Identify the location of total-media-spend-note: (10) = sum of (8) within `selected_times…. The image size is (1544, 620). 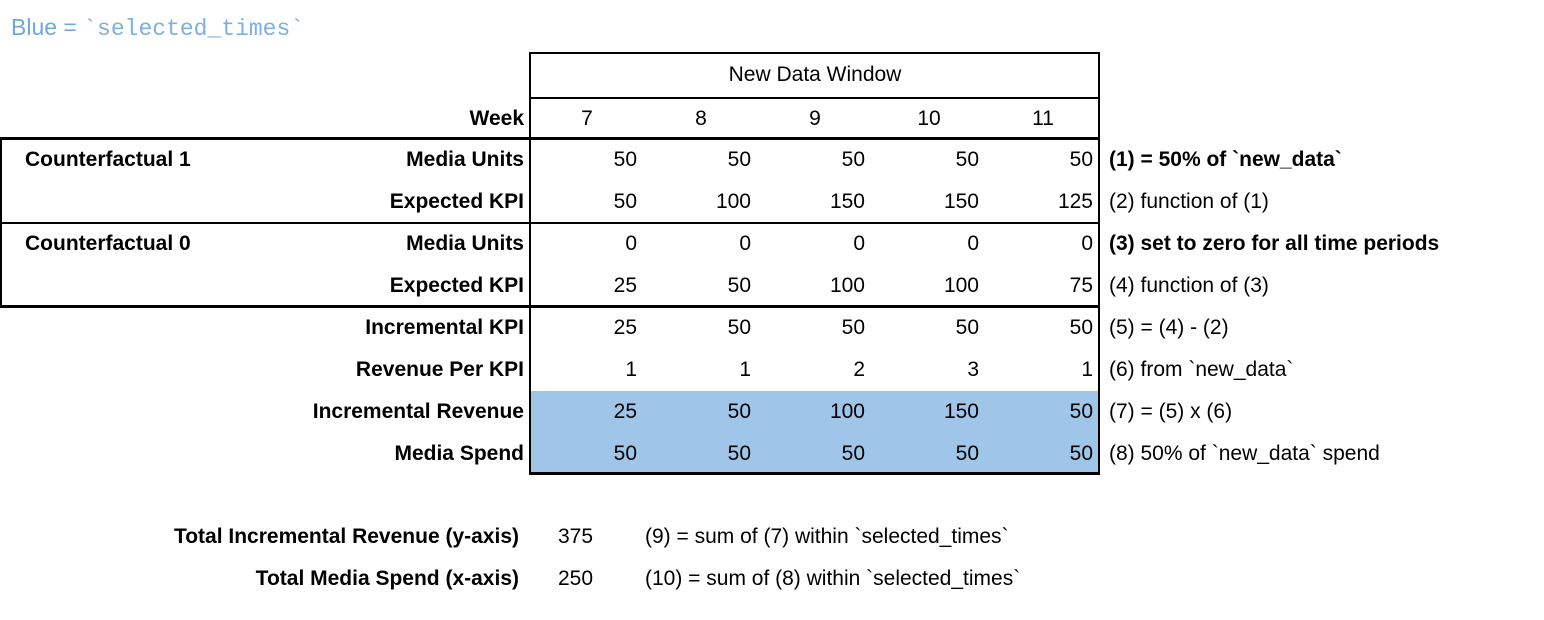
(833, 578).